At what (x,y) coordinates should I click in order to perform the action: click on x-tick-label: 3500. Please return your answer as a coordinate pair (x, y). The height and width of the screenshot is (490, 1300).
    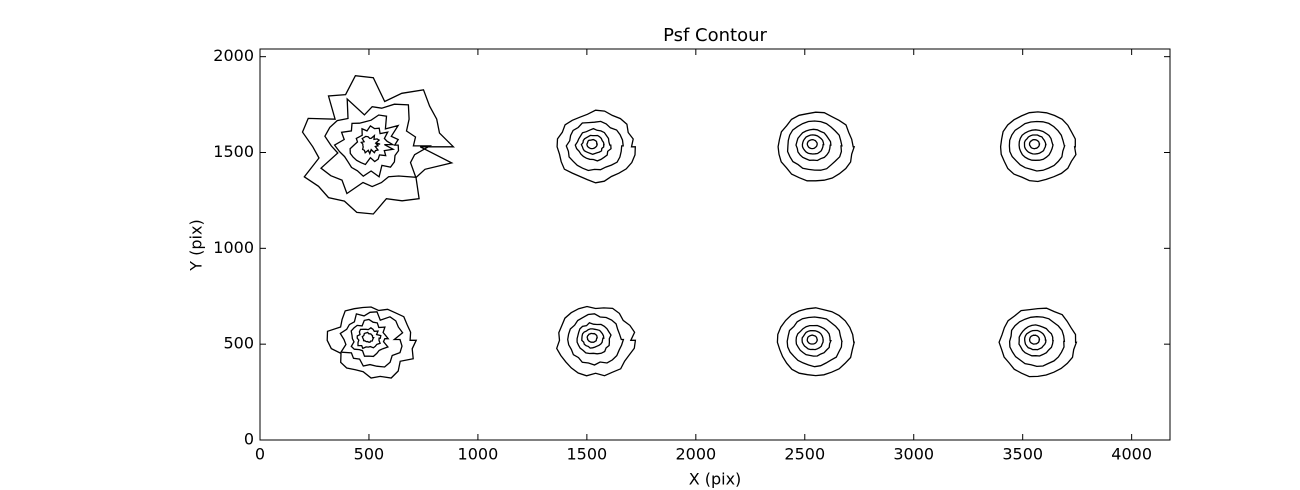
    Looking at the image, I should click on (1022, 454).